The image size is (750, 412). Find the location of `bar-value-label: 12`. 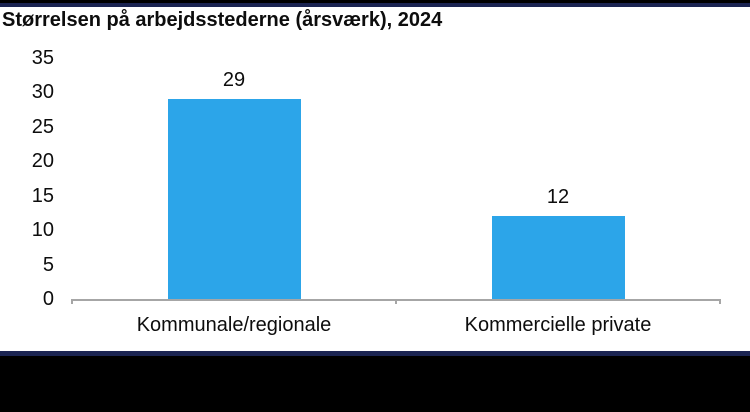

bar-value-label: 12 is located at coordinates (558, 197).